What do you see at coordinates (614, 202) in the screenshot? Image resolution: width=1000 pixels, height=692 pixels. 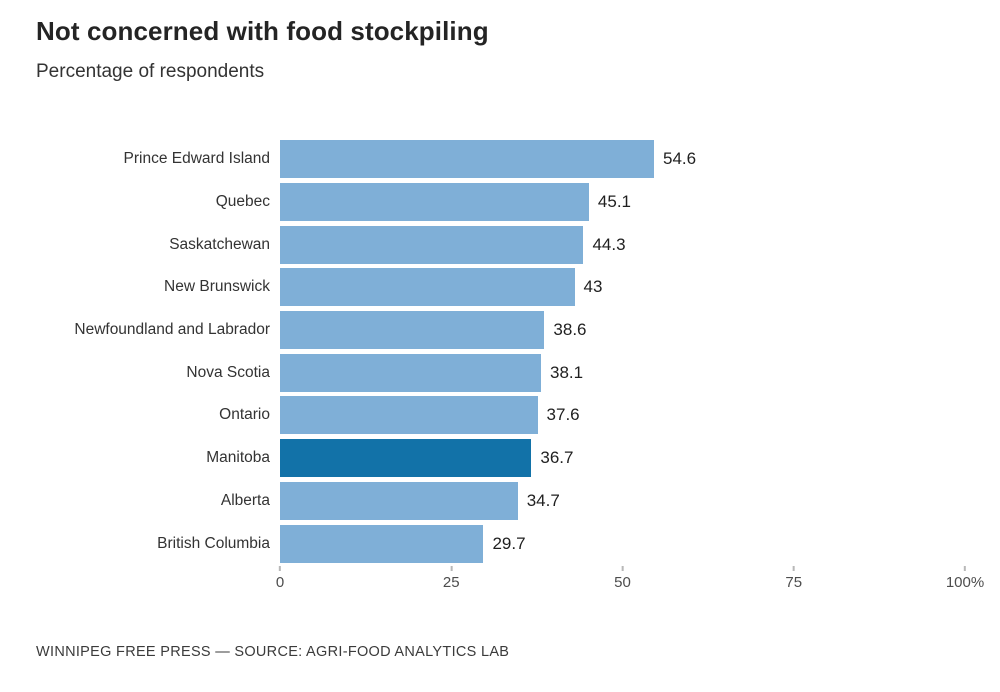 I see `value-label: 45.1` at bounding box center [614, 202].